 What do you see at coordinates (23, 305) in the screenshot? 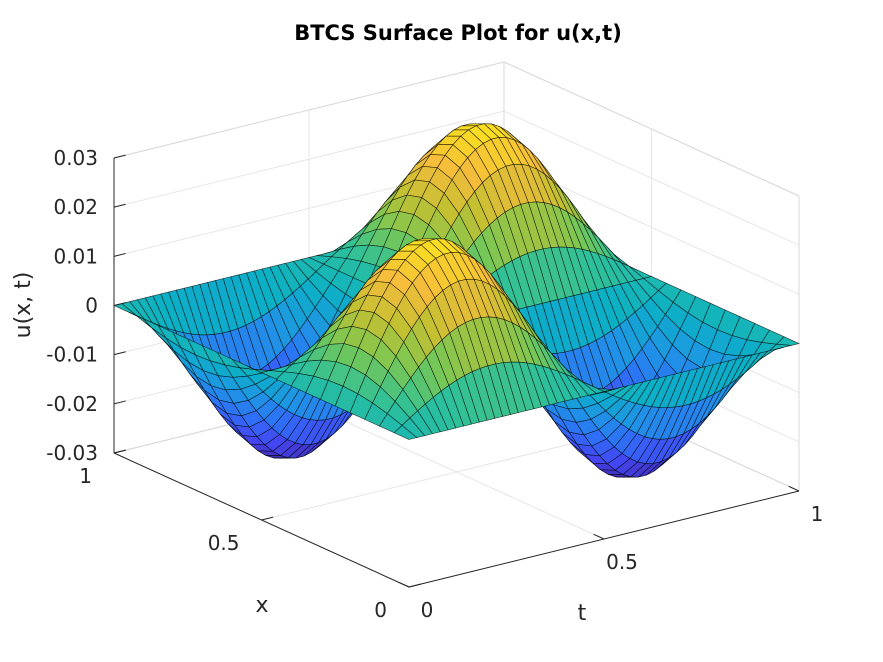
I see `z-axis-label: u(x, t)` at bounding box center [23, 305].